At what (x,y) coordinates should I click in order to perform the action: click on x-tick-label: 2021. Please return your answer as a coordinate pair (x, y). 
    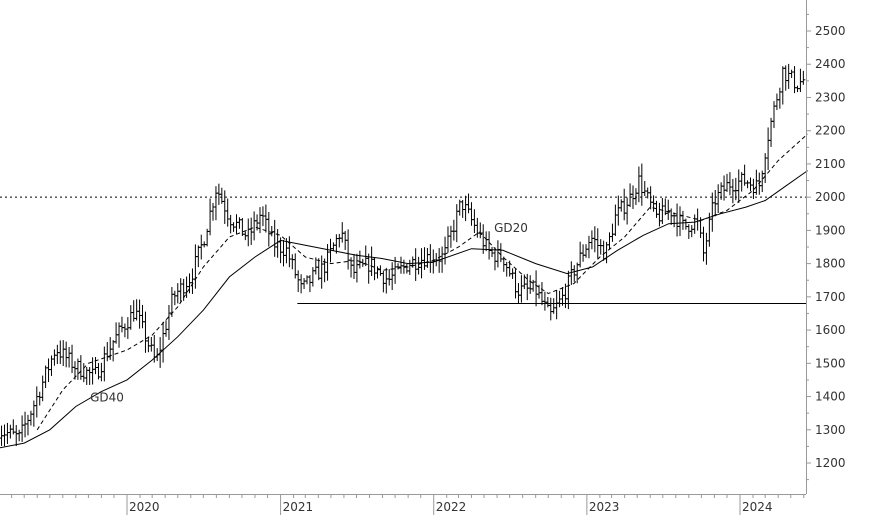
    Looking at the image, I should click on (298, 507).